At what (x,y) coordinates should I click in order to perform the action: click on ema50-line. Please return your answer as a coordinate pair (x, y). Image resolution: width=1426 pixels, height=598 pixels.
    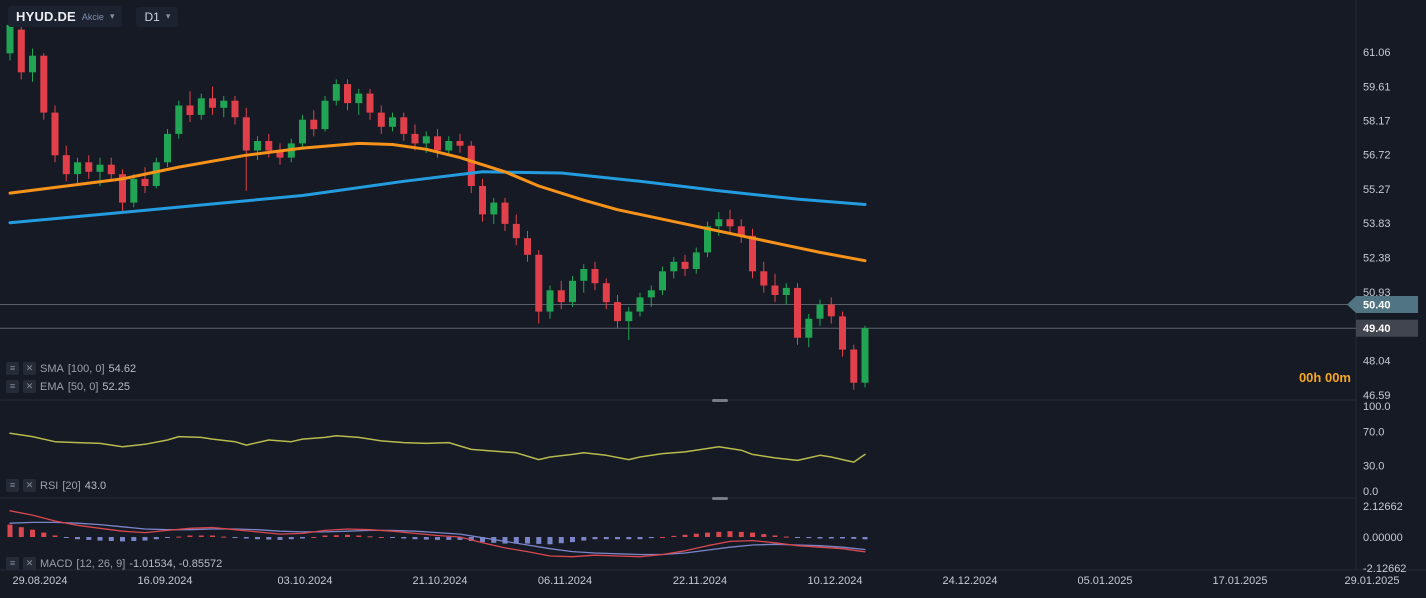
    Looking at the image, I should click on (437, 202).